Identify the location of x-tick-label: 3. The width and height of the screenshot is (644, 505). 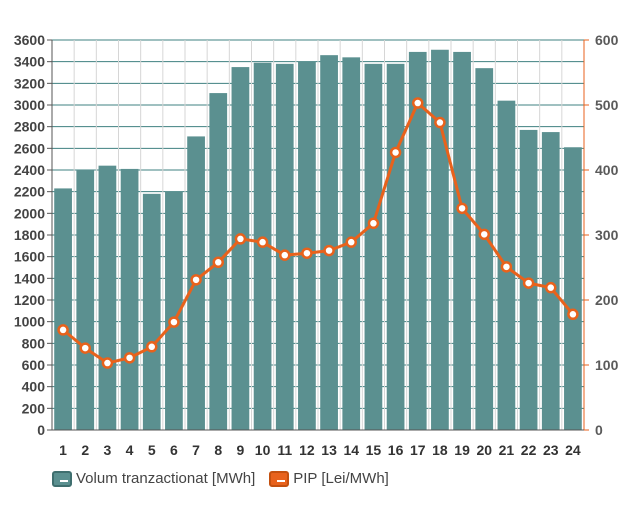
(108, 450).